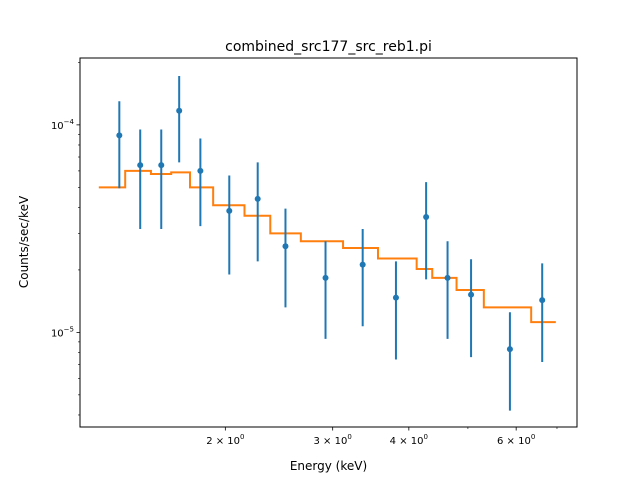  I want to click on x-axis-label: Energy (keV), so click(328, 466).